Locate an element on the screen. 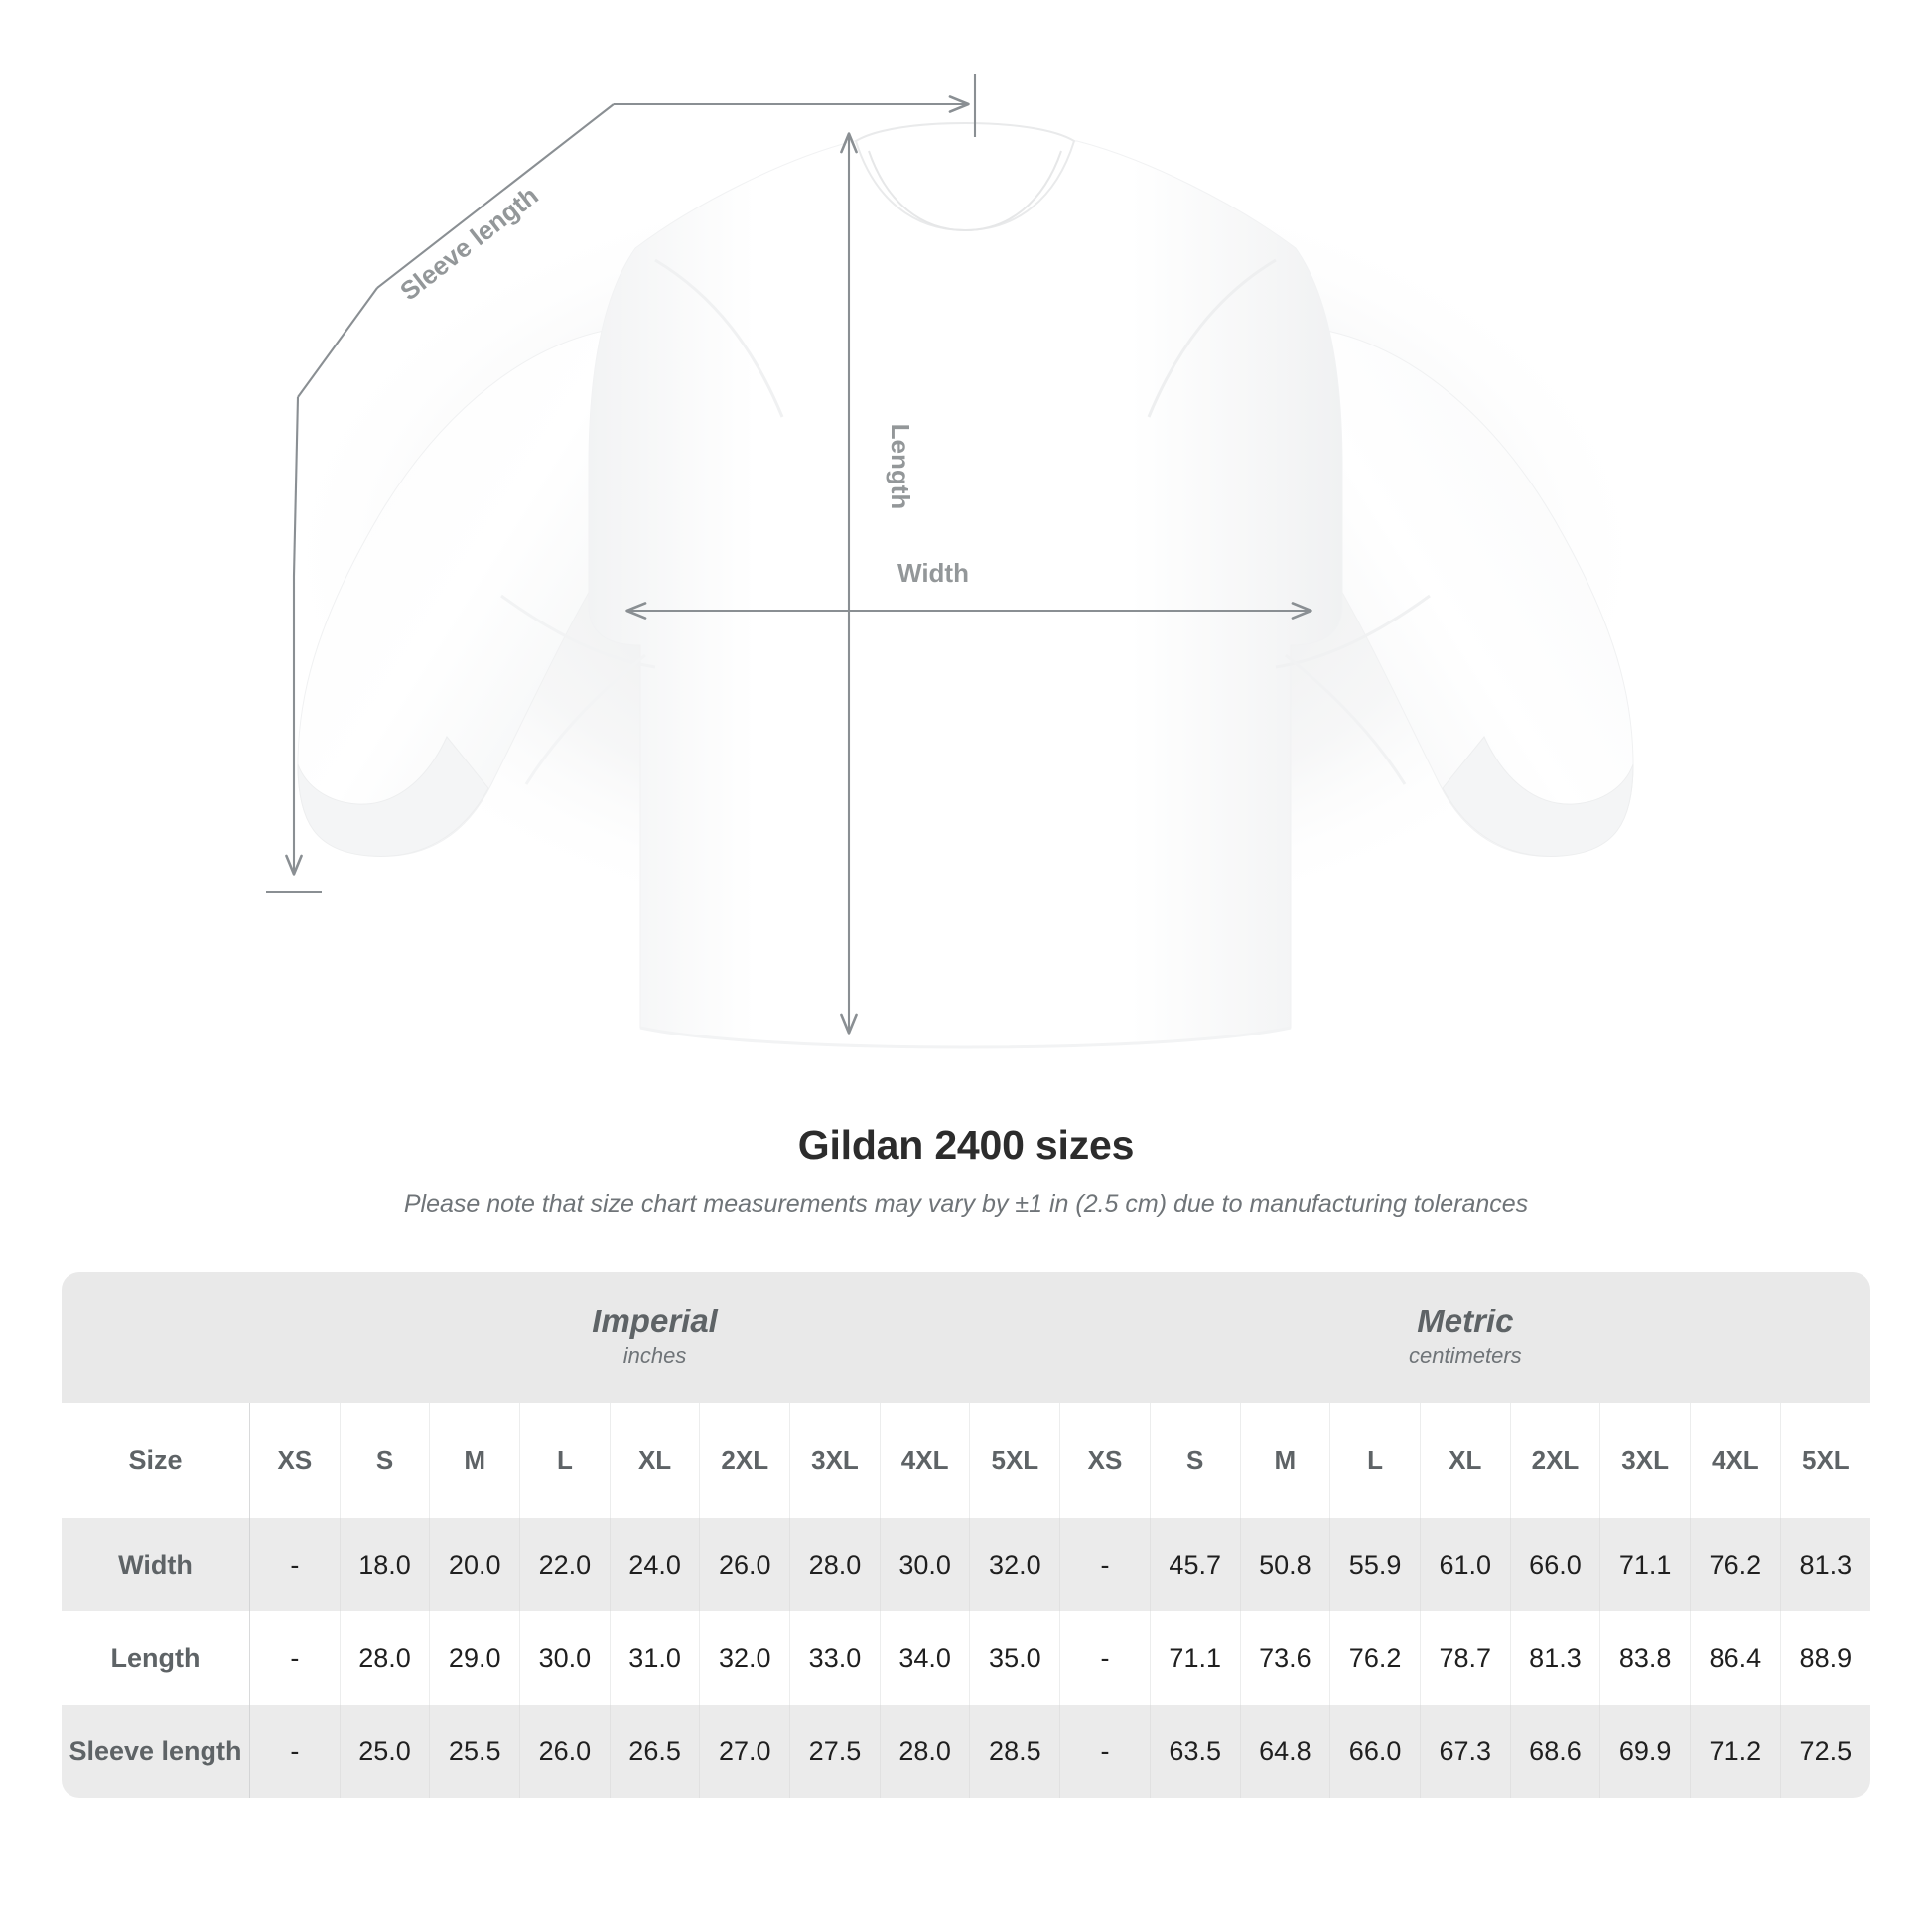 The image size is (1932, 1932). unit-header-imperial: Imperial inches is located at coordinates (654, 1337).